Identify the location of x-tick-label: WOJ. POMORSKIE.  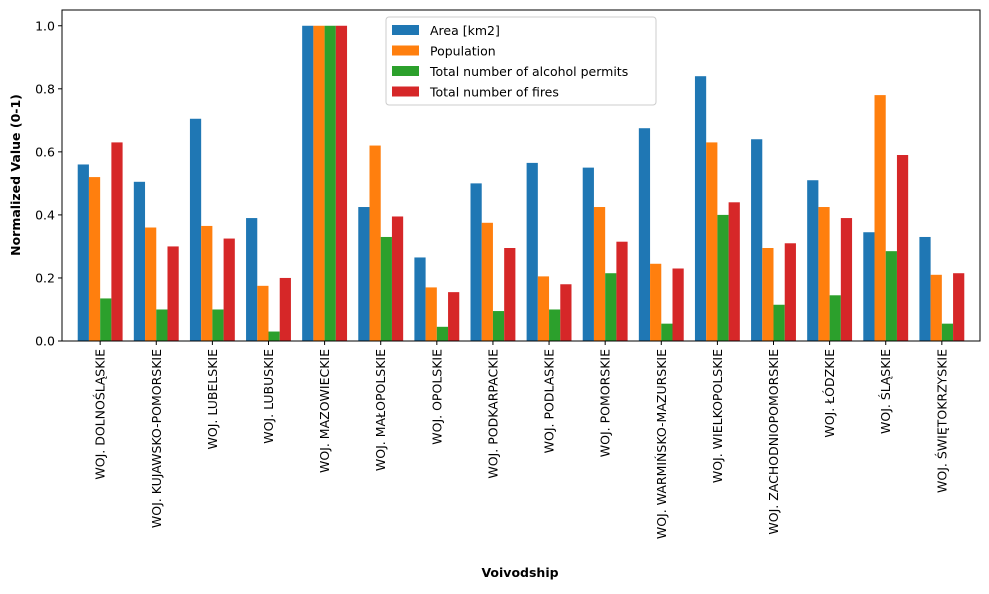
(605, 403).